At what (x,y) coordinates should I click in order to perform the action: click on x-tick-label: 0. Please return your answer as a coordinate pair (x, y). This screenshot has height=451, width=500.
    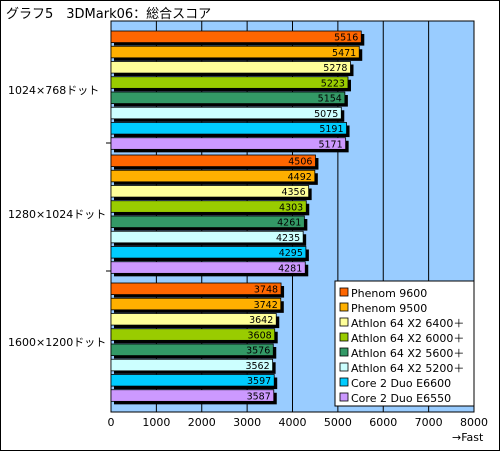
    Looking at the image, I should click on (111, 422).